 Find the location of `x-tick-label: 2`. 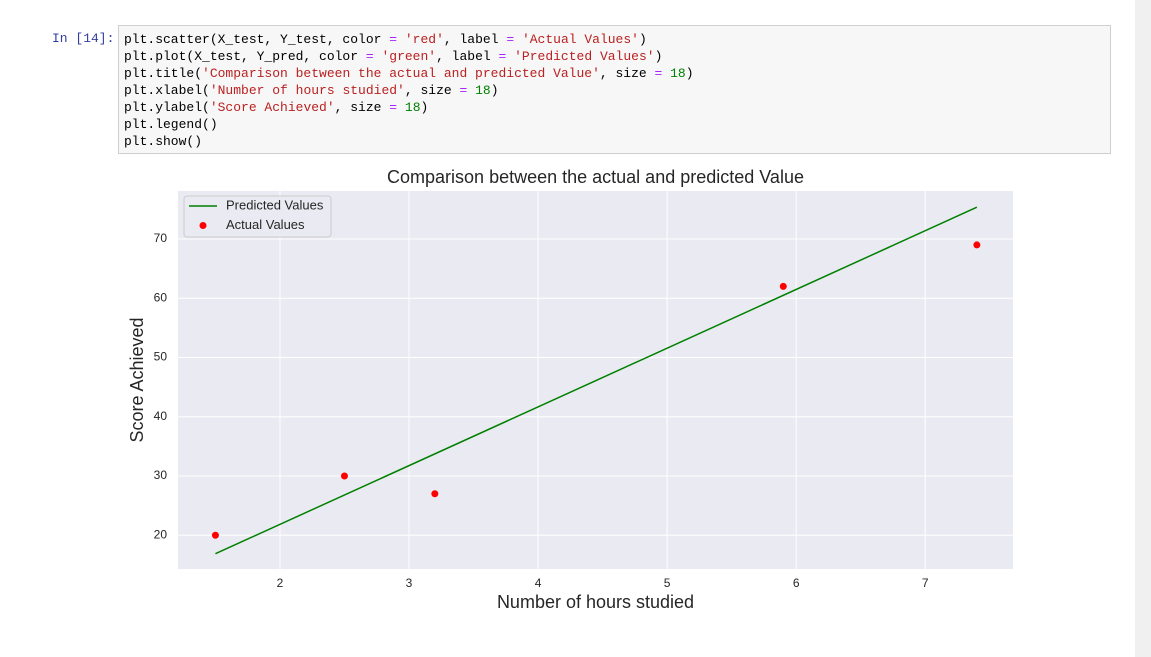

x-tick-label: 2 is located at coordinates (280, 583).